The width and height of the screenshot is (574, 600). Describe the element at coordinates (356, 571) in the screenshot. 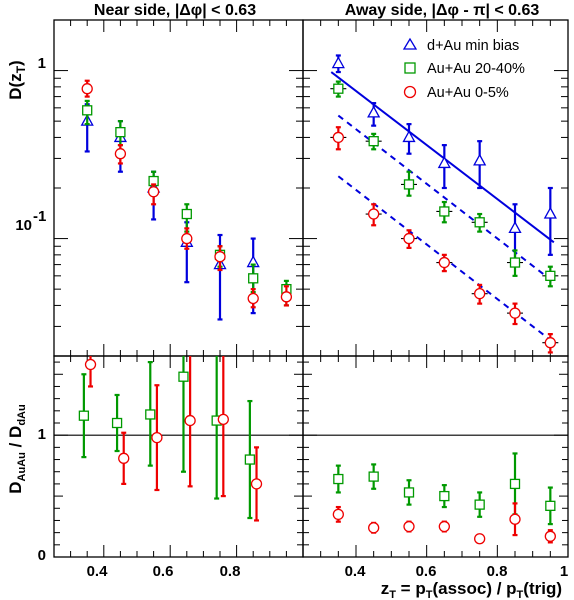

I see `x-tick-label-0.4-away: 0.4` at that location.